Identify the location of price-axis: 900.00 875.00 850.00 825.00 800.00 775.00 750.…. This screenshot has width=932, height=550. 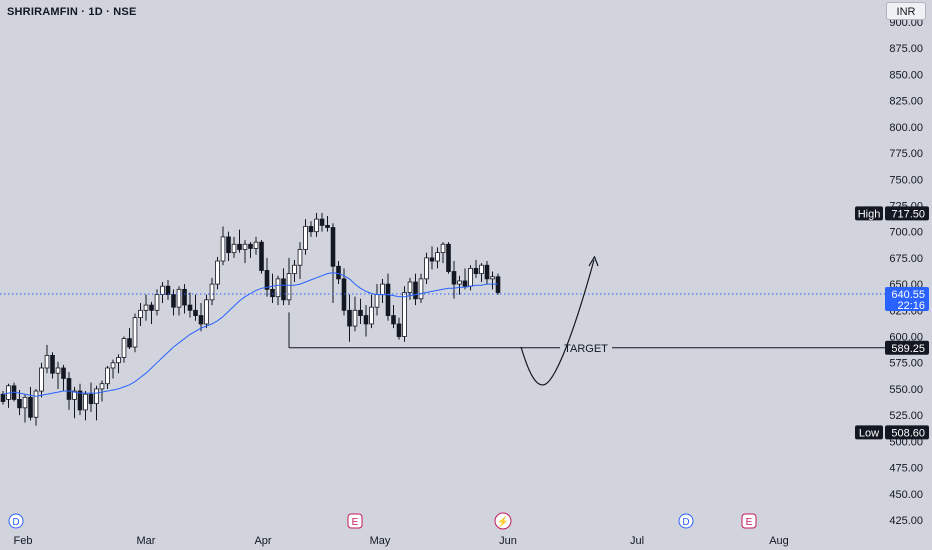
(906, 272).